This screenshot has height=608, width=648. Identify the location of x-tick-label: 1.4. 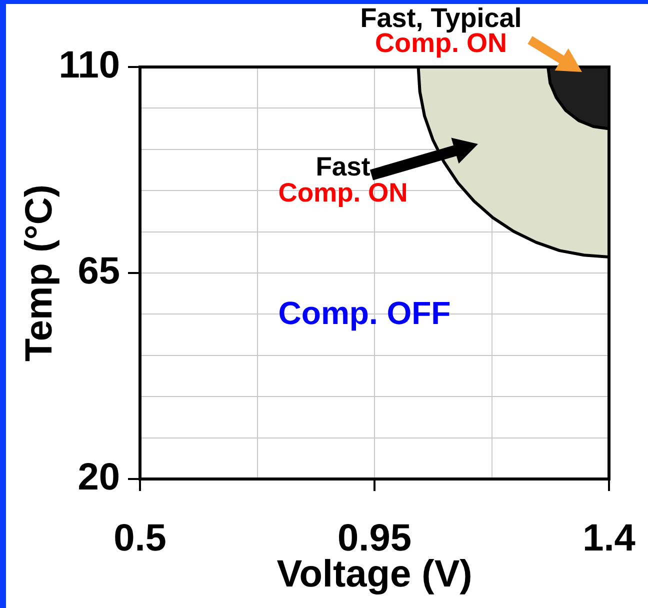
(609, 538).